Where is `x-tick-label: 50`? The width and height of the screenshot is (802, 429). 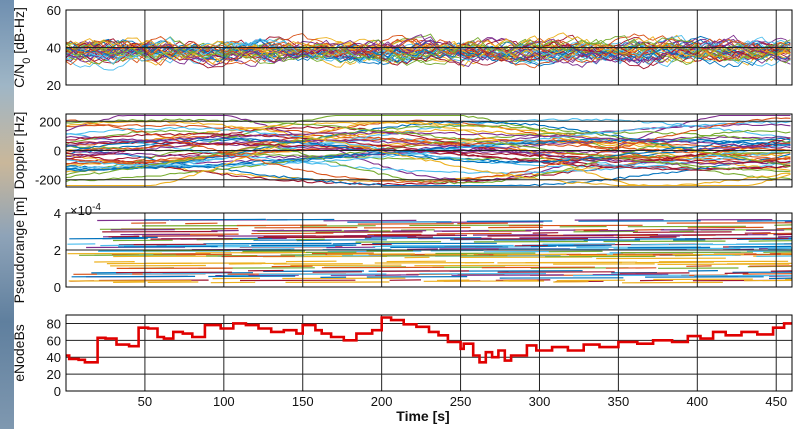
x-tick-label: 50 is located at coordinates (145, 401).